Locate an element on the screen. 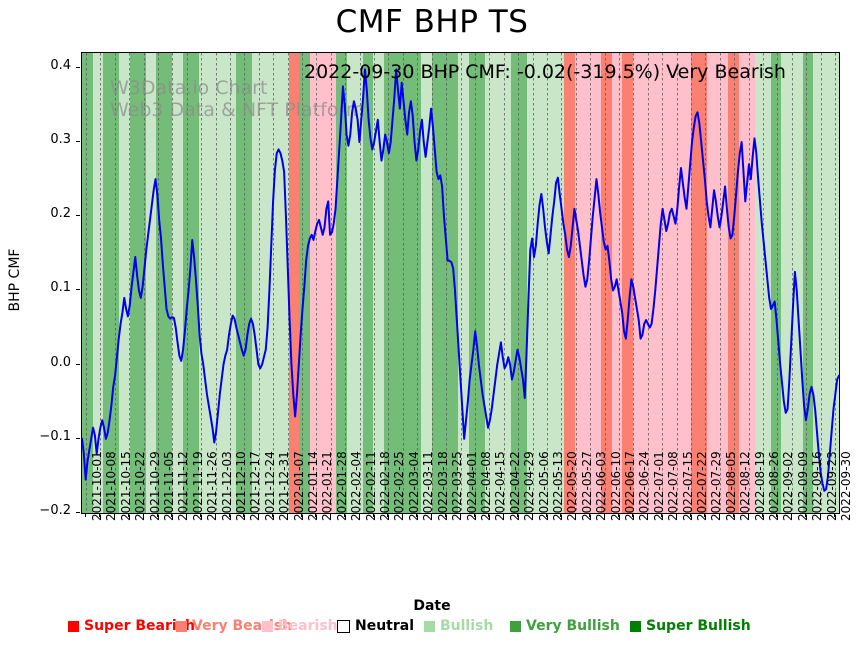 This screenshot has width=864, height=646. x-tick-label: 2021-10-08 is located at coordinates (111, 486).